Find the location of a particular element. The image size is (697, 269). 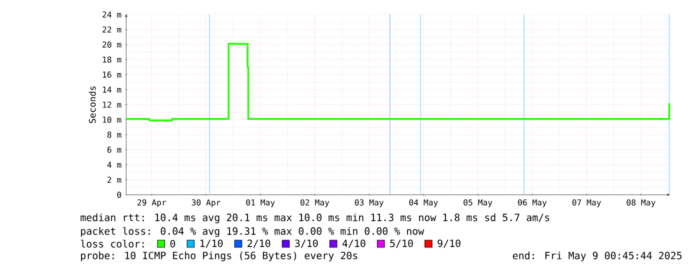

y-tick-label: 14 m is located at coordinates (112, 89).